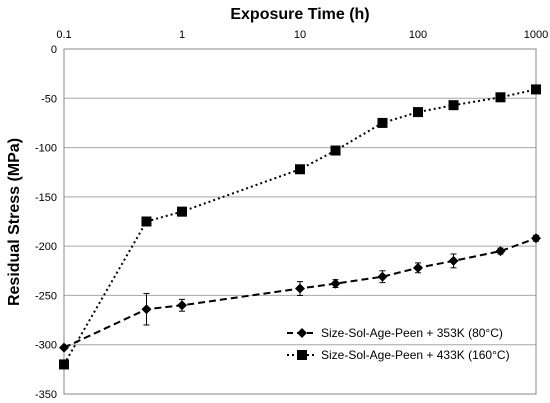 This screenshot has height=403, width=550. What do you see at coordinates (418, 35) in the screenshot?
I see `x-tick-label: 100` at bounding box center [418, 35].